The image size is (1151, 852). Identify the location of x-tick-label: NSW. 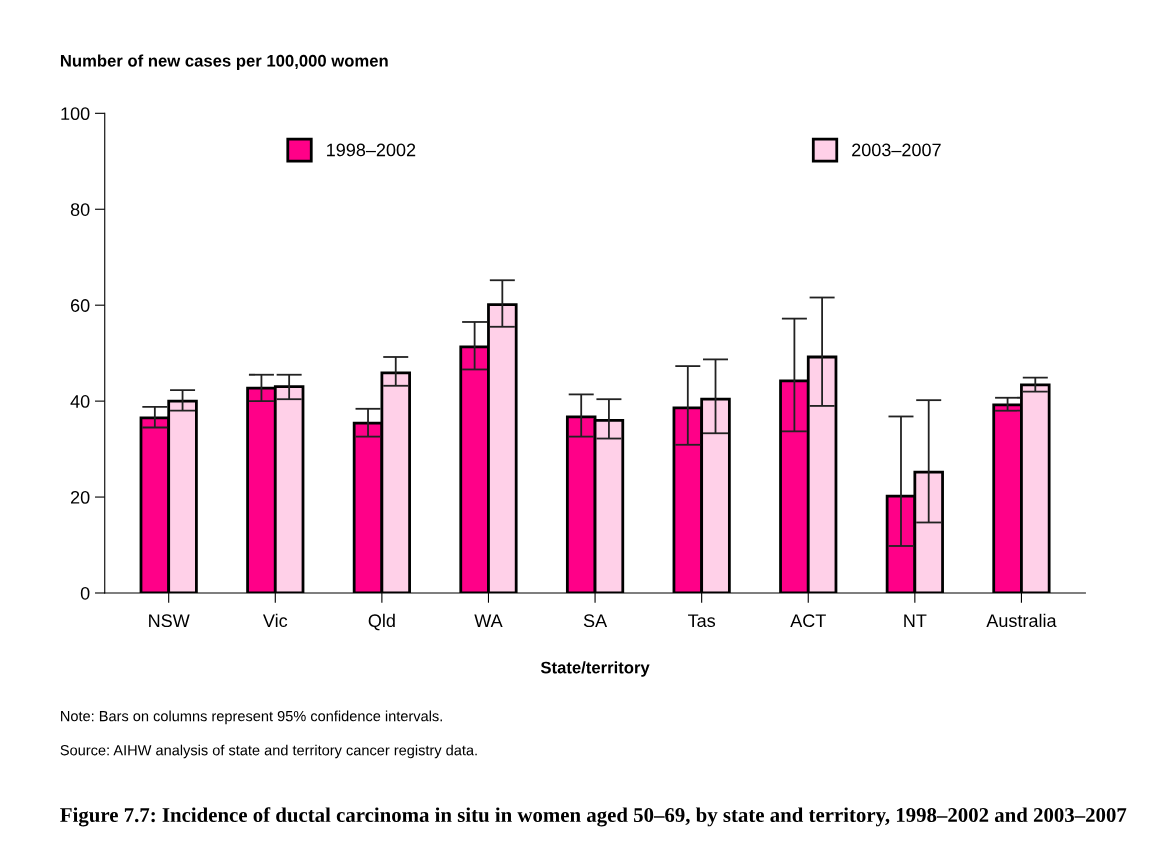
(169, 621).